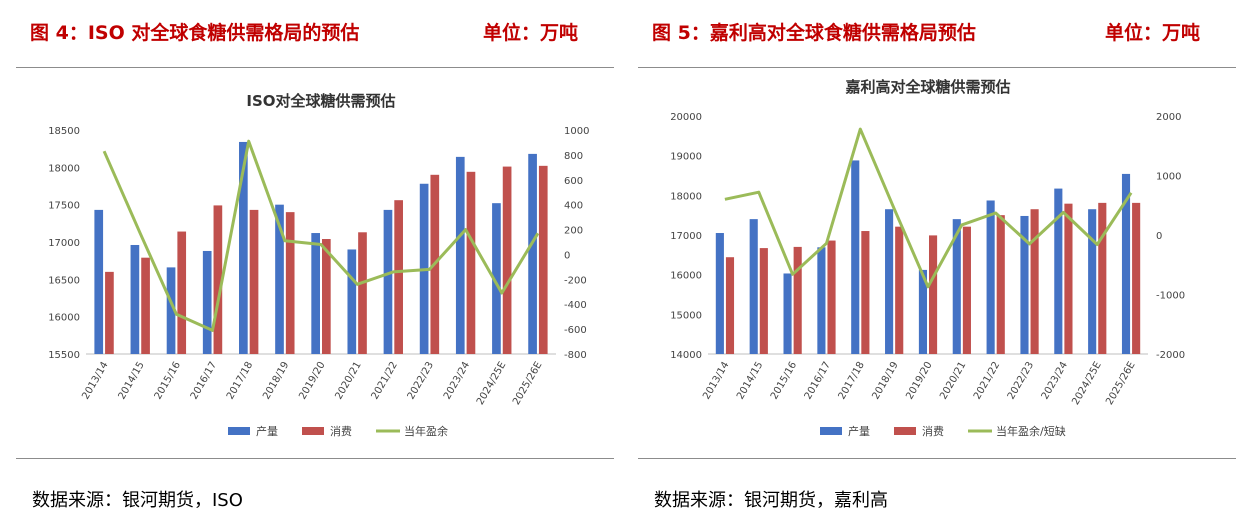  What do you see at coordinates (771, 500) in the screenshot?
I see `source-note: 数据来源：银河期货，嘉利高` at bounding box center [771, 500].